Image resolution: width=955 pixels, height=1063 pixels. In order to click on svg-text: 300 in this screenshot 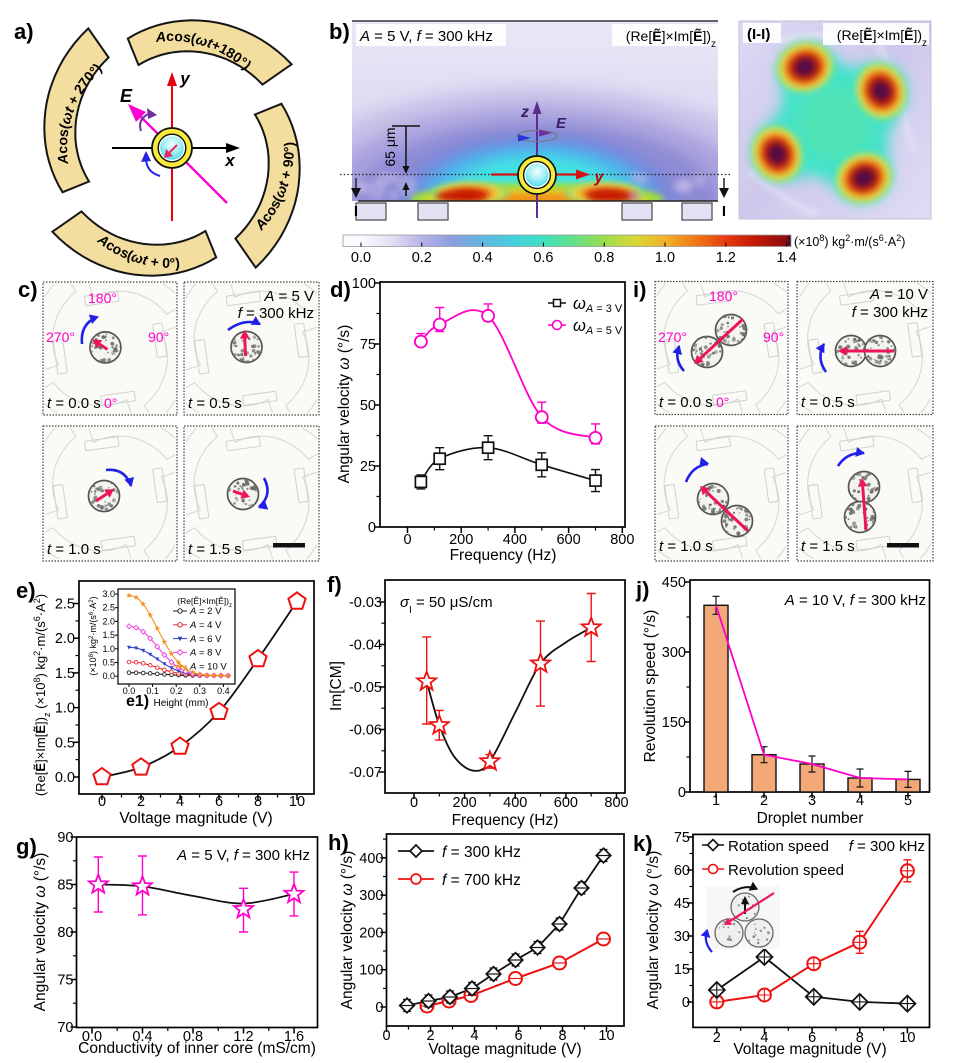, I will do `click(371, 896)`.